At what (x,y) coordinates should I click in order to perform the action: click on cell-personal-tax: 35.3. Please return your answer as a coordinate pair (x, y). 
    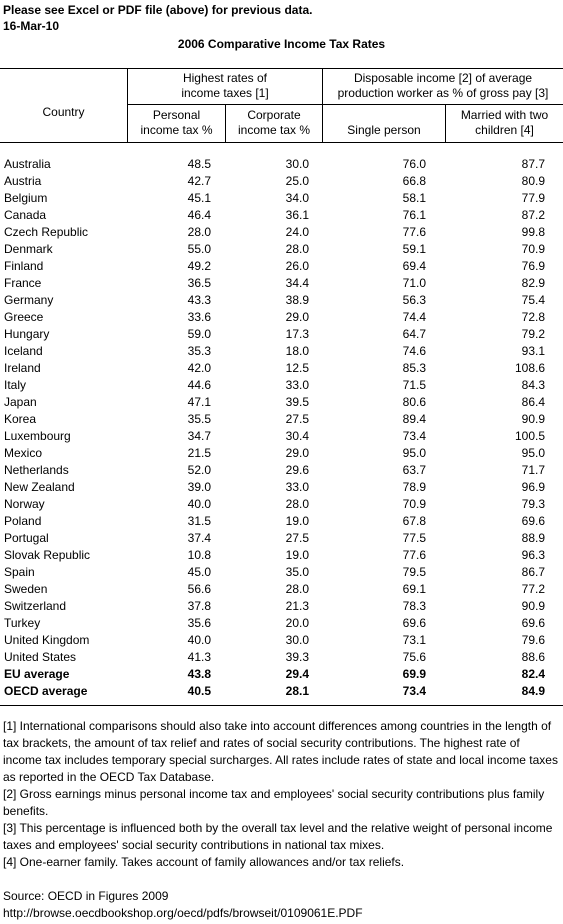
    Looking at the image, I should click on (199, 351).